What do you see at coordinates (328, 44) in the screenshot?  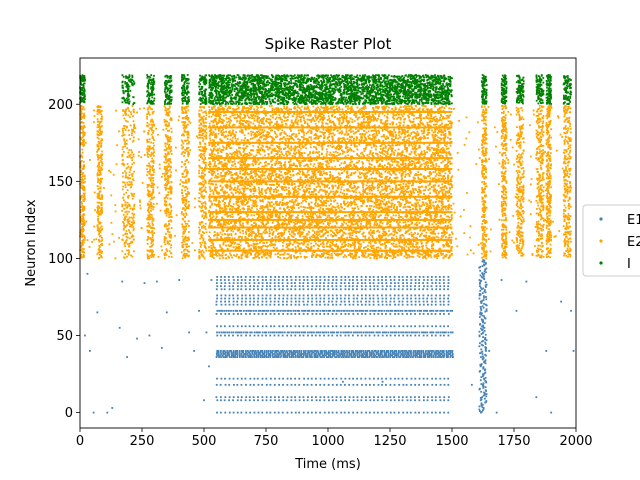 I see `chart-title: Spike Raster Plot` at bounding box center [328, 44].